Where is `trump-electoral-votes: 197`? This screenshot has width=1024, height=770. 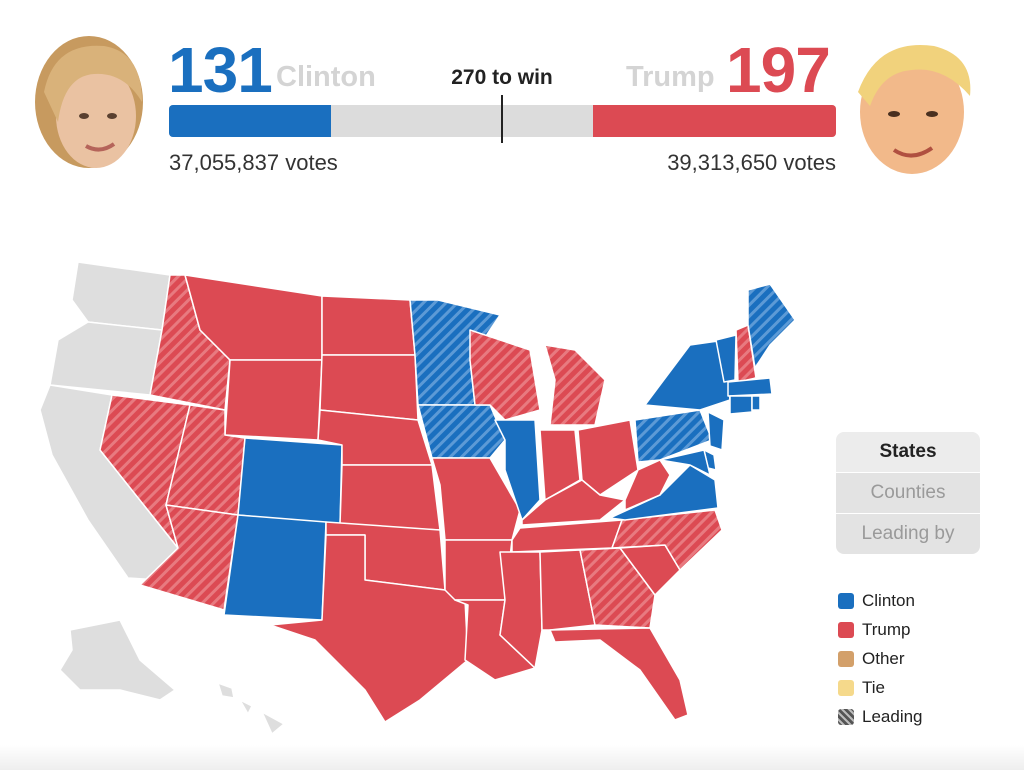 trump-electoral-votes: 197 is located at coordinates (778, 70).